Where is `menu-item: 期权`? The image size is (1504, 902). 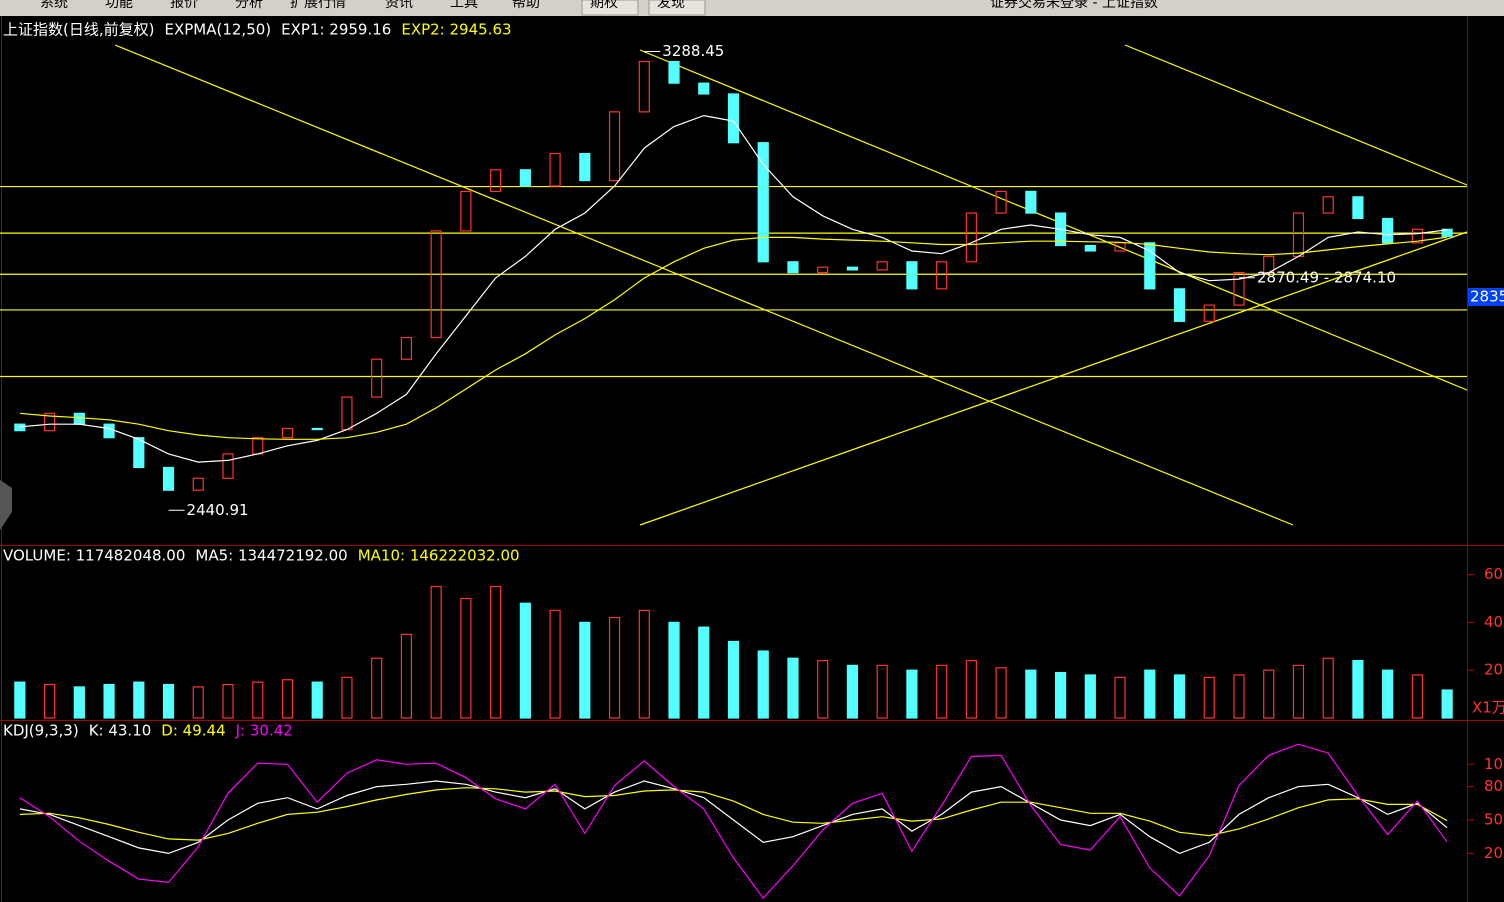
menu-item: 期权 is located at coordinates (604, 5).